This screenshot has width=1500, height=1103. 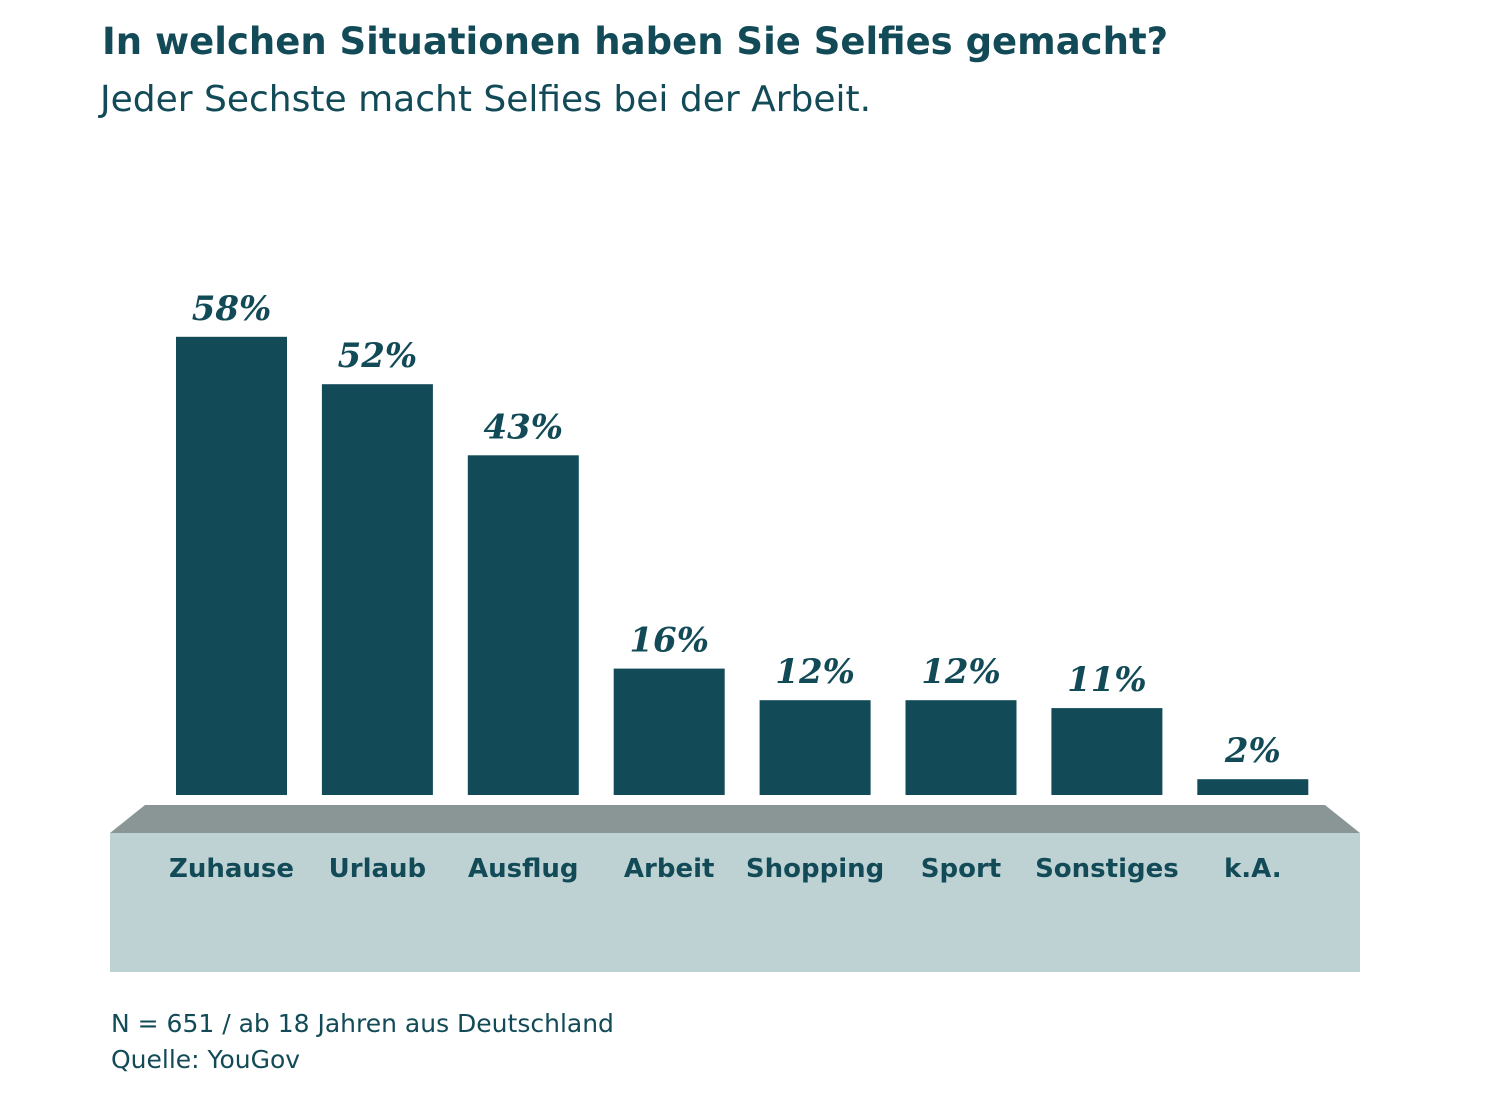 What do you see at coordinates (961, 869) in the screenshot?
I see `category-label: Sport` at bounding box center [961, 869].